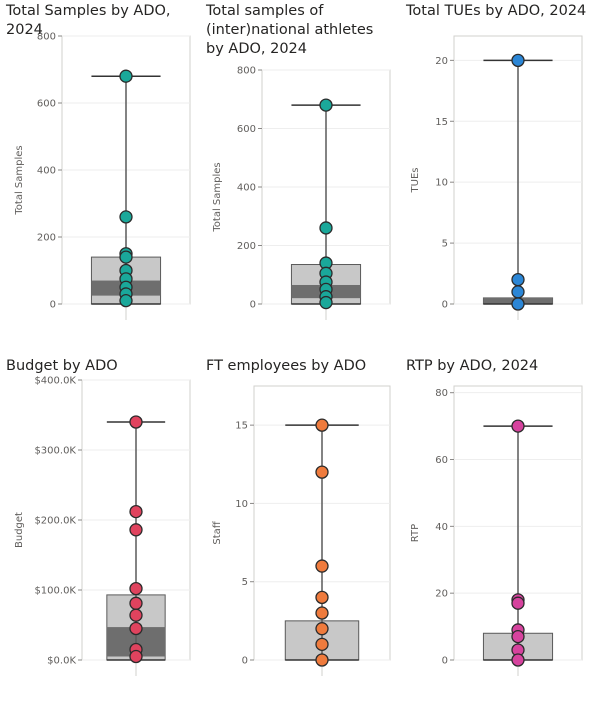 The image size is (600, 706). I want to click on chart-title: RTP by ADO, 2024, so click(472, 366).